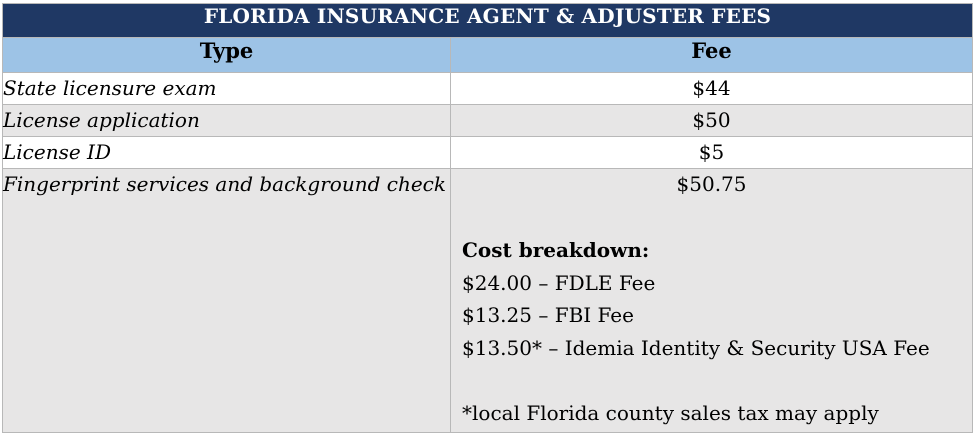  What do you see at coordinates (711, 152) in the screenshot?
I see `fee-cell: $5` at bounding box center [711, 152].